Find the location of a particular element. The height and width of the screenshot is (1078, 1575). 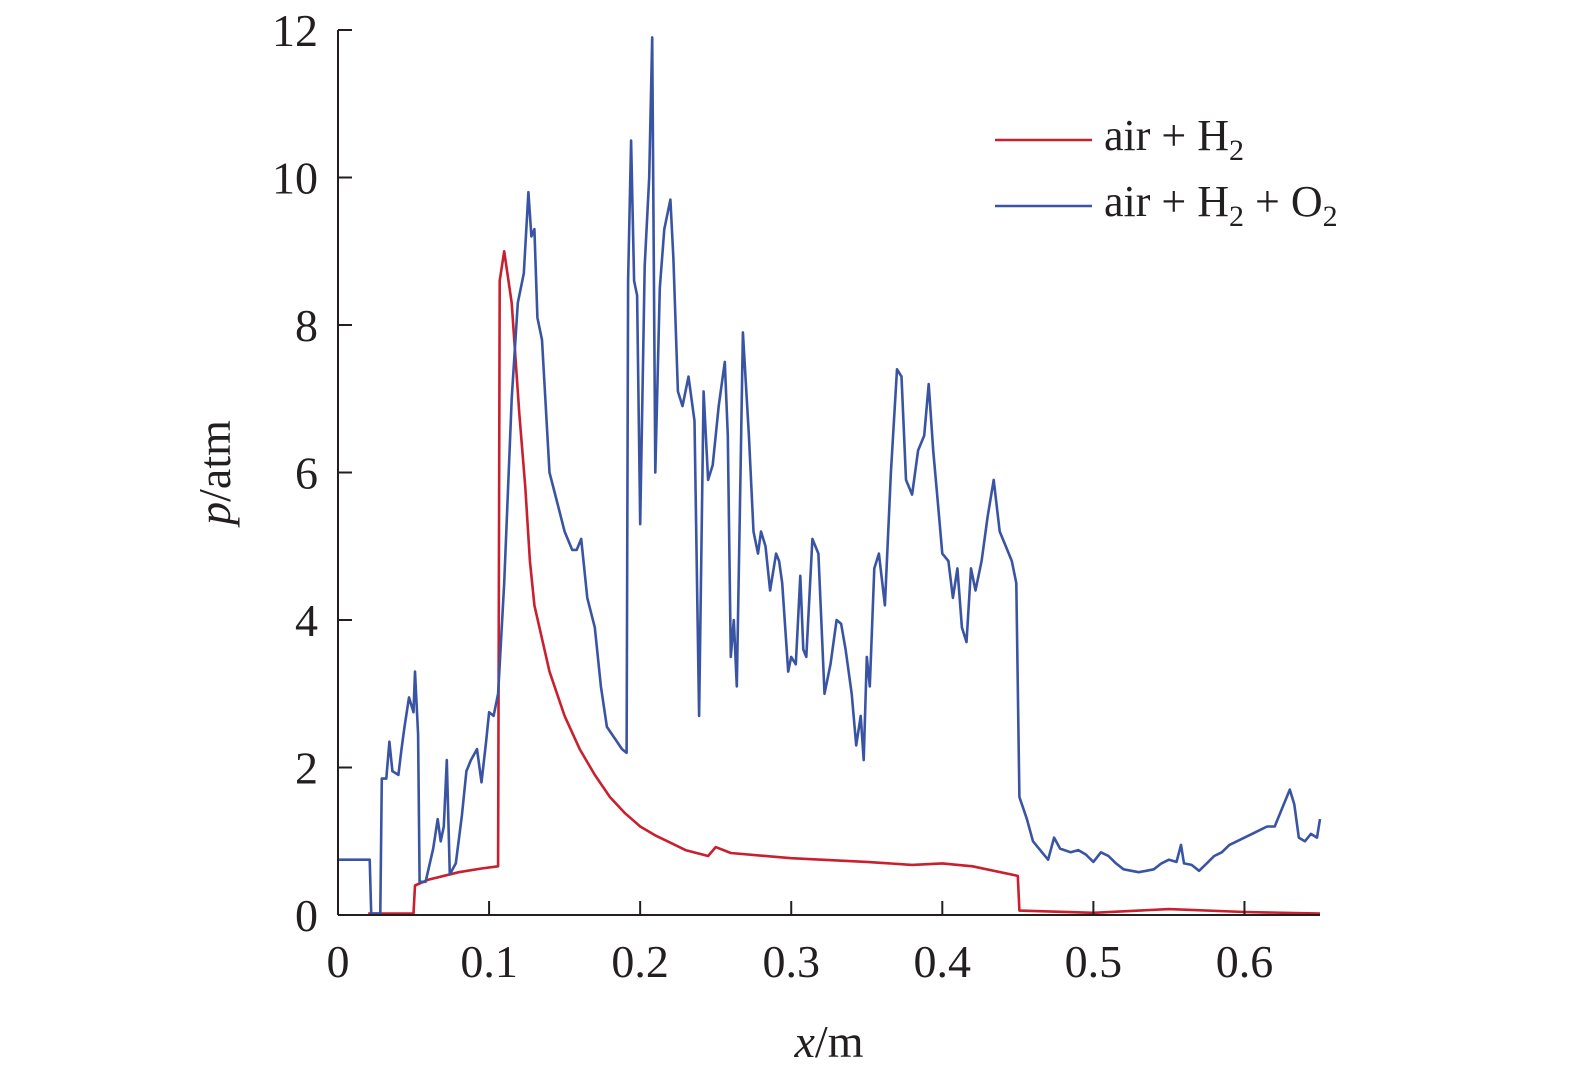

y-ticks: 0 2 4 6 8 10 12 is located at coordinates (312, 473).